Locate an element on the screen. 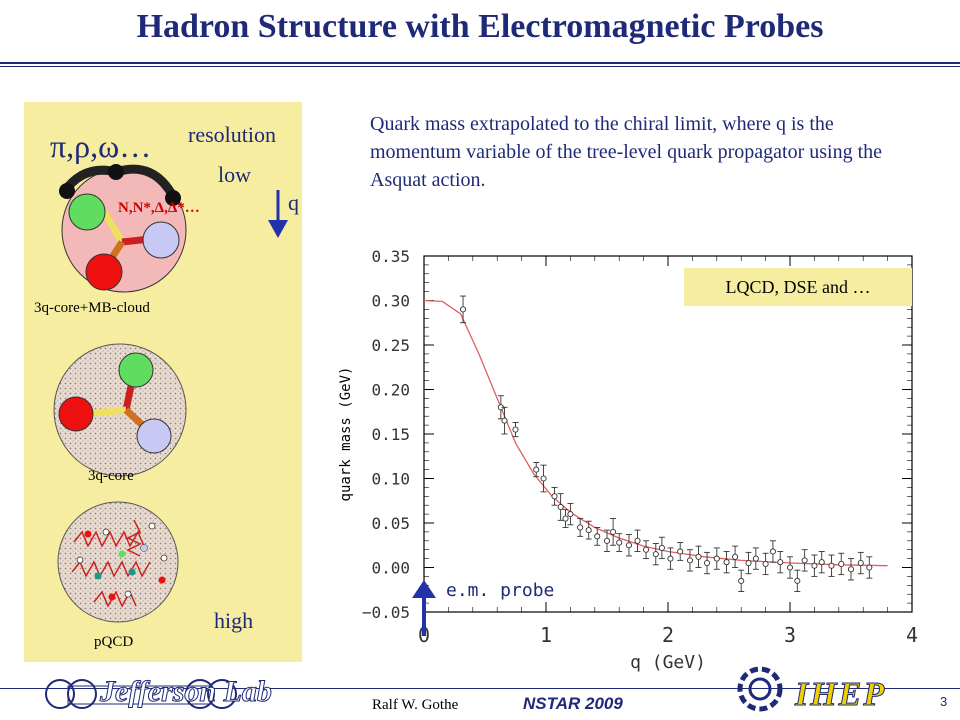 Image resolution: width=960 pixels, height=720 pixels. ihep-logo-text: IHEP is located at coordinates (840, 695).